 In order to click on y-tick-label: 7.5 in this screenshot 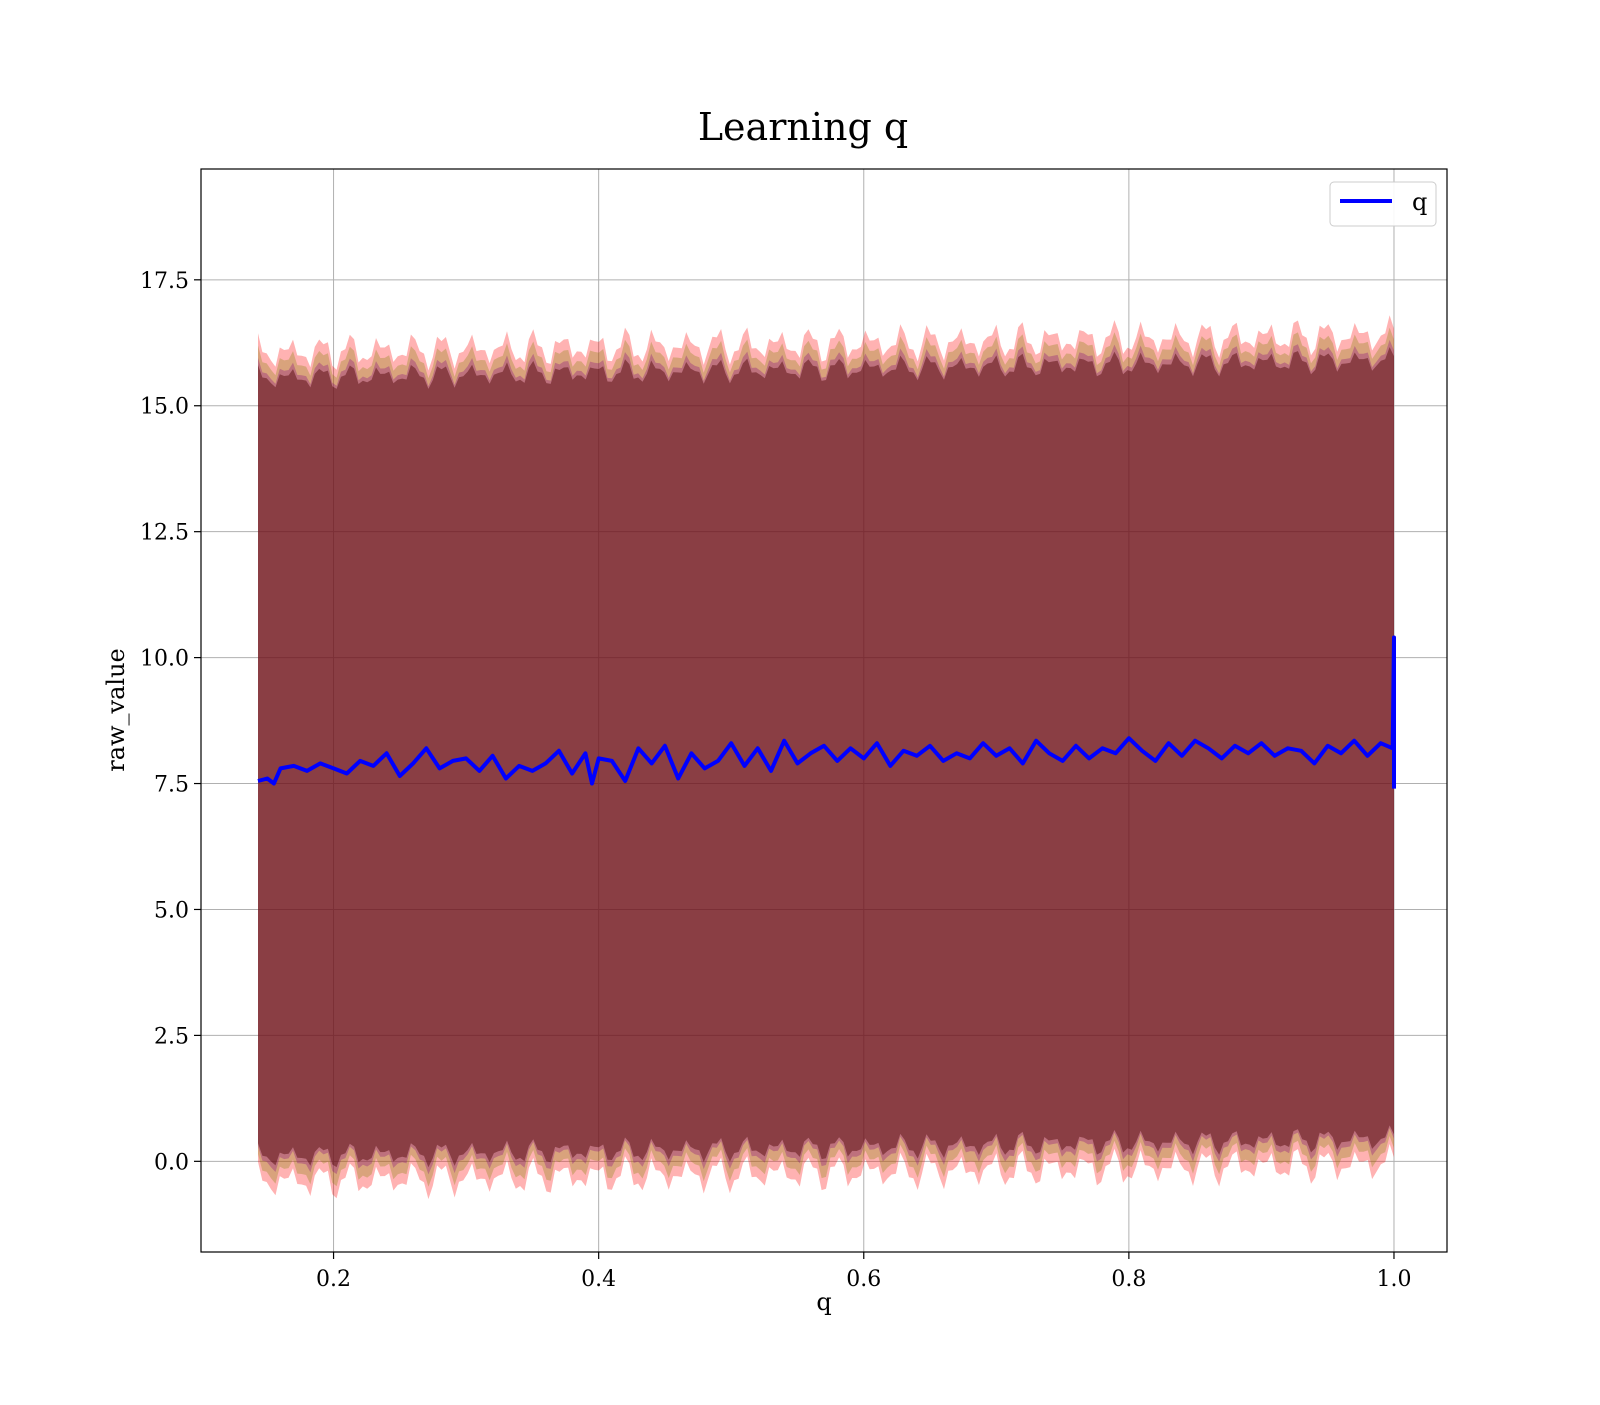, I will do `click(171, 785)`.